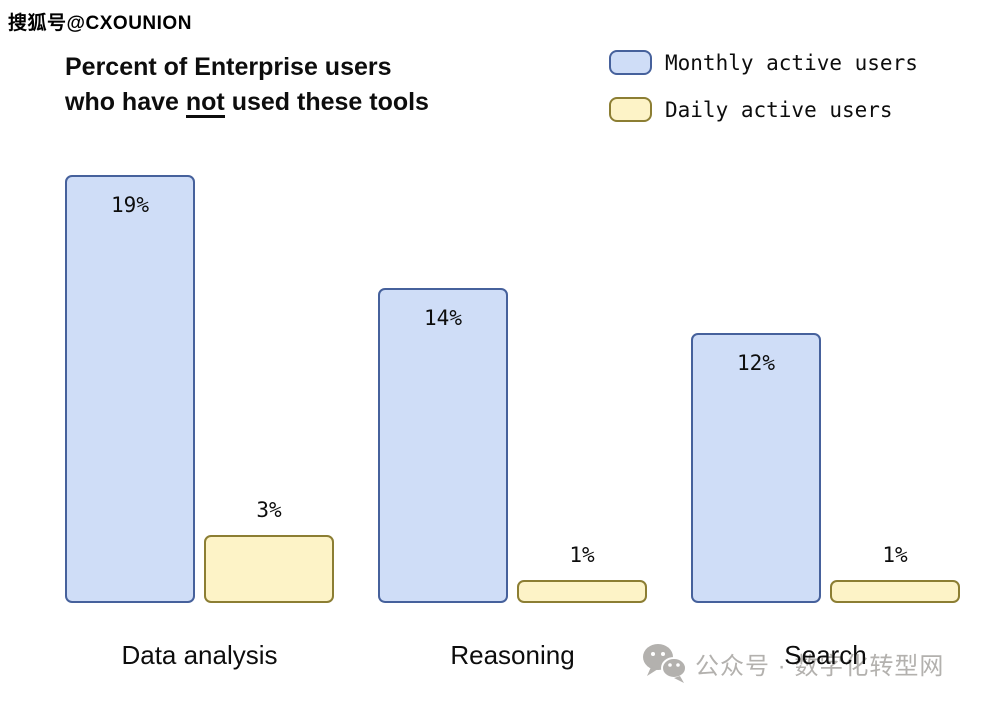 This screenshot has width=984, height=704. Describe the element at coordinates (756, 363) in the screenshot. I see `bar-value-label: 12%` at that location.